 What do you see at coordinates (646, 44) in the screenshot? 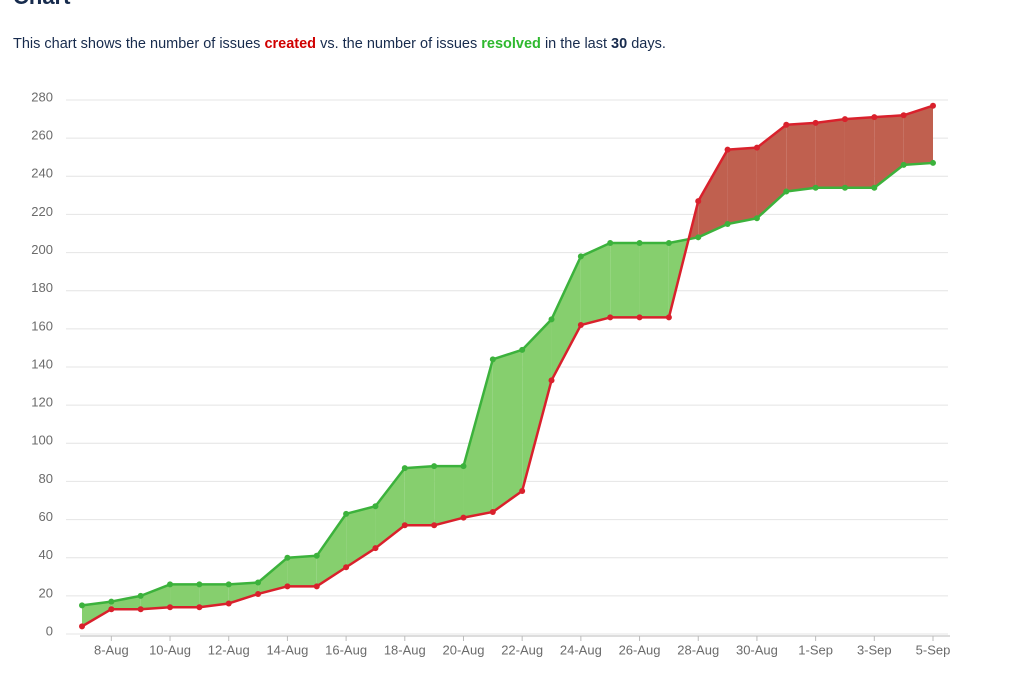
I see `text: days.` at bounding box center [646, 44].